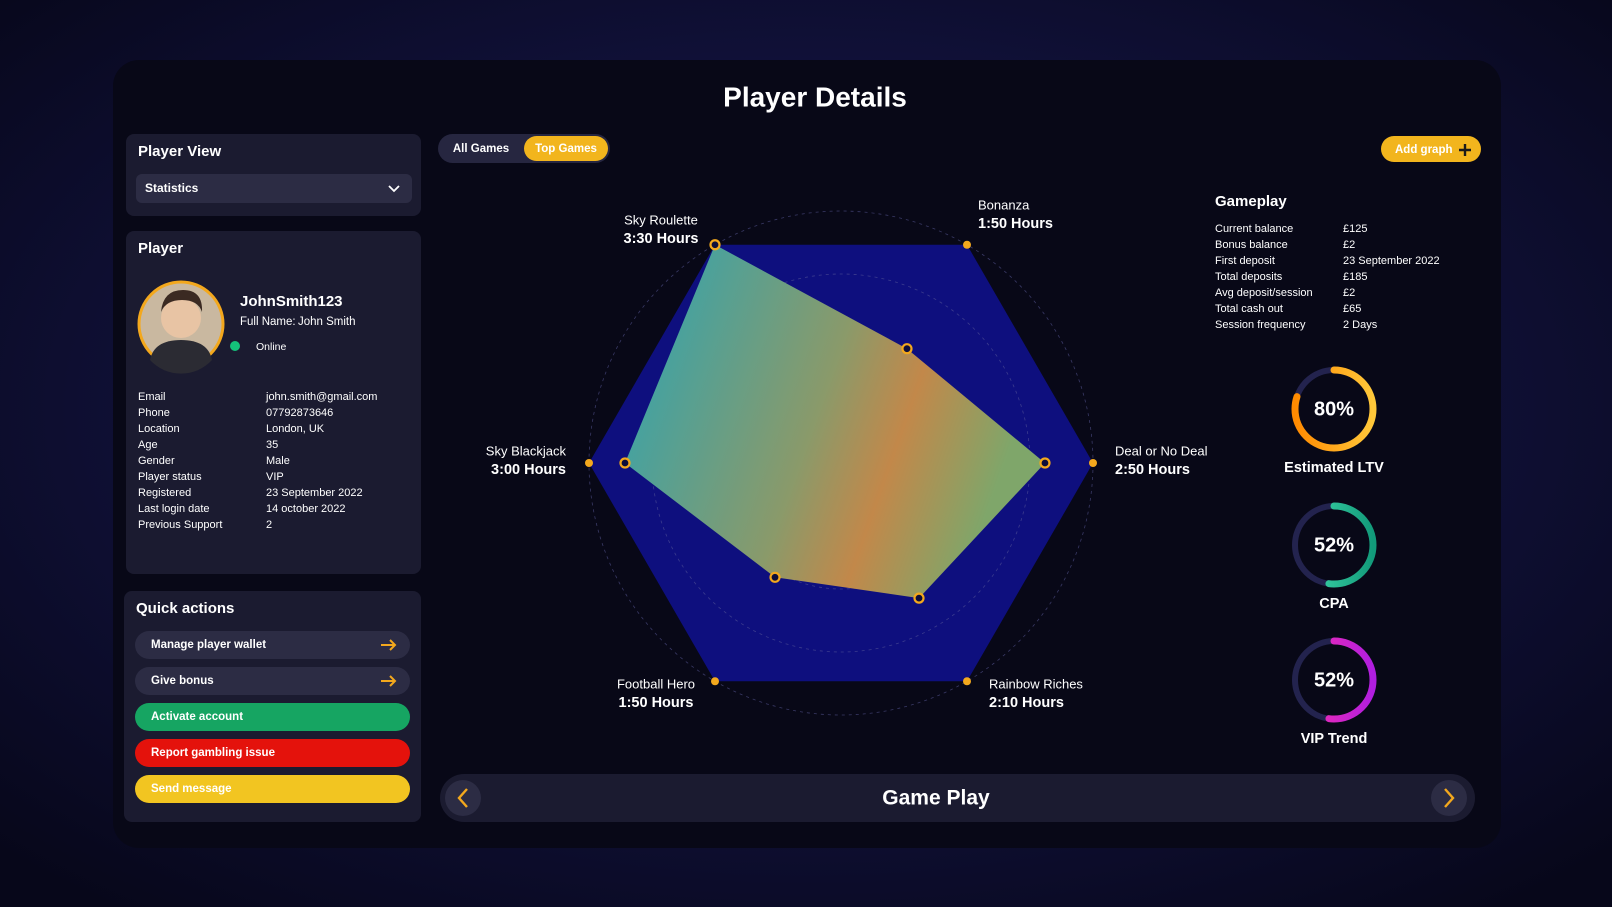 The image size is (1612, 907). Describe the element at coordinates (213, 753) in the screenshot. I see `action-label: Report gambling issue` at that location.